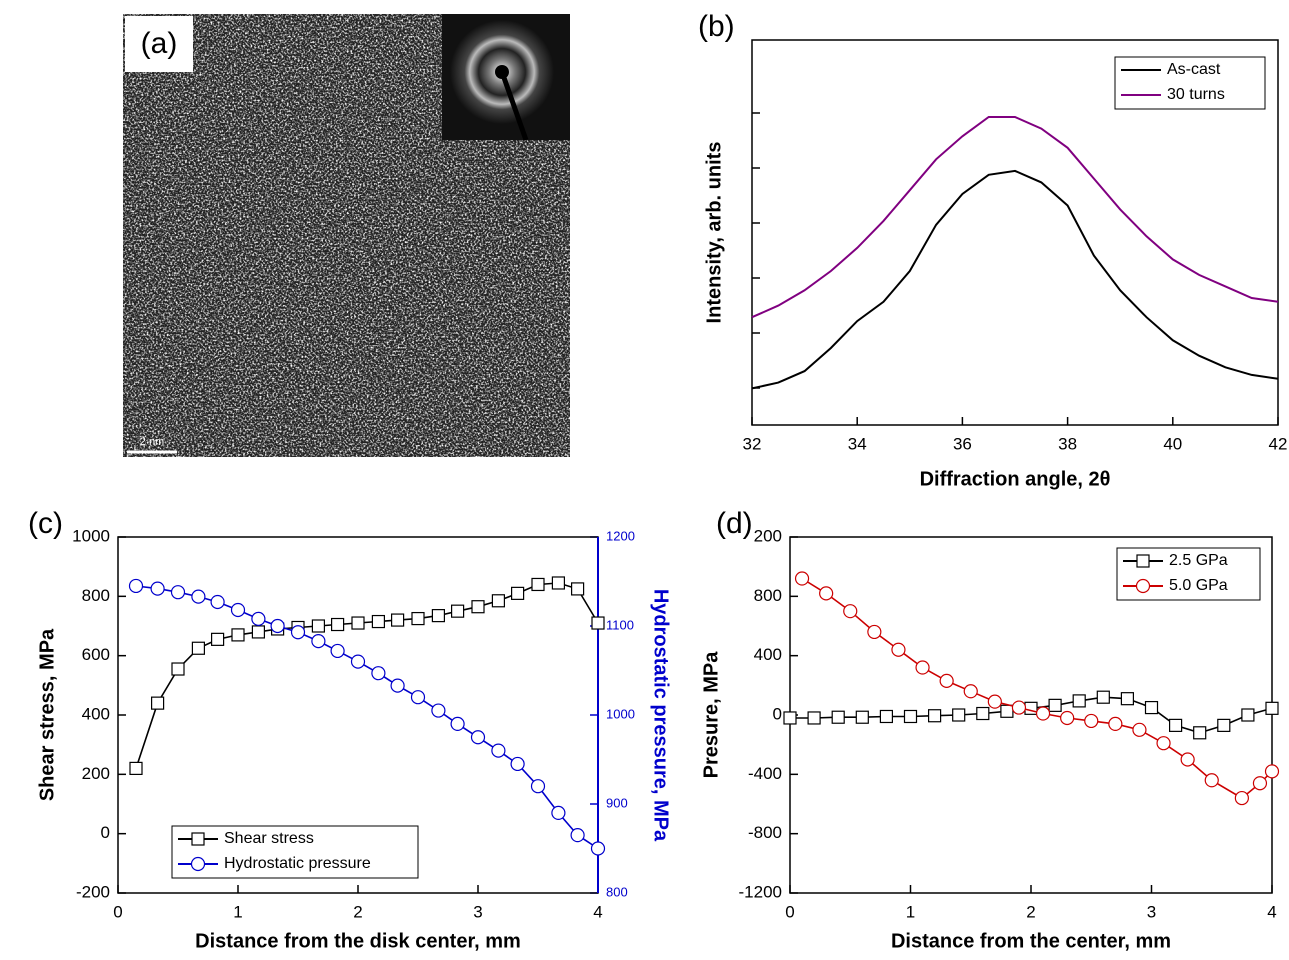  I want to click on y-tick-label: 600, so click(96, 654).